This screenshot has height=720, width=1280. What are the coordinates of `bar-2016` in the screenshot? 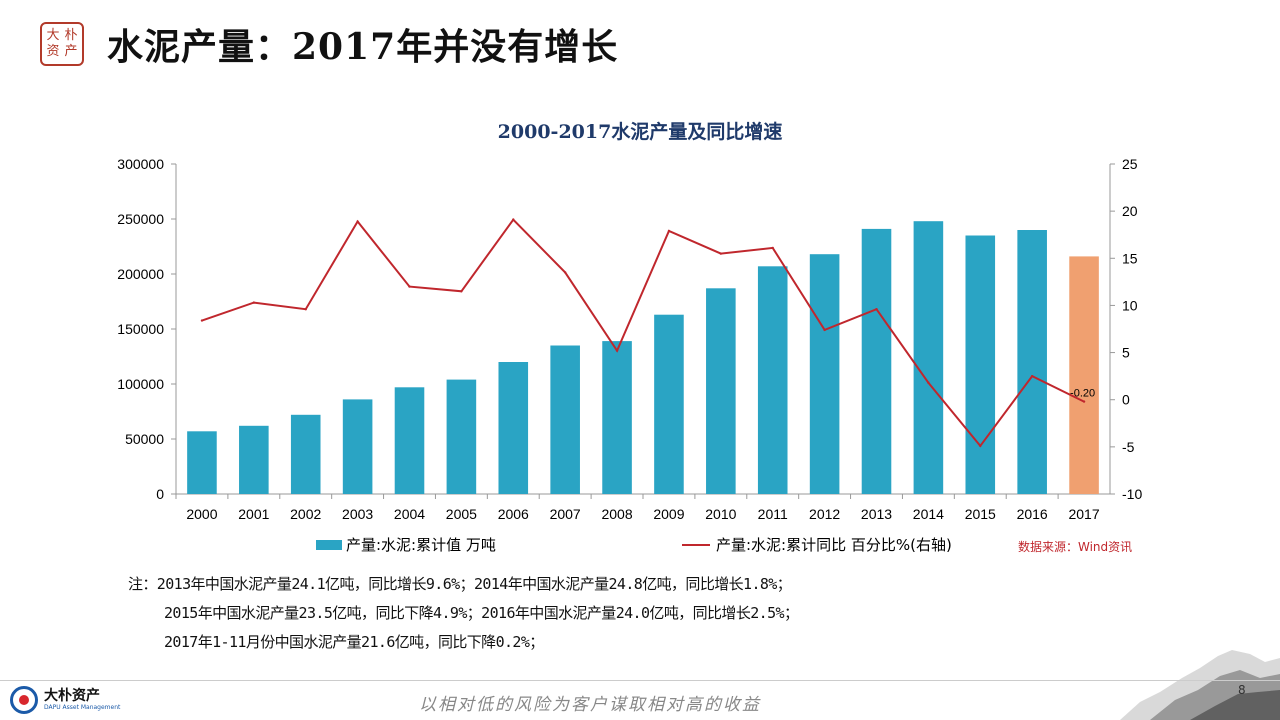 It's located at (1032, 362).